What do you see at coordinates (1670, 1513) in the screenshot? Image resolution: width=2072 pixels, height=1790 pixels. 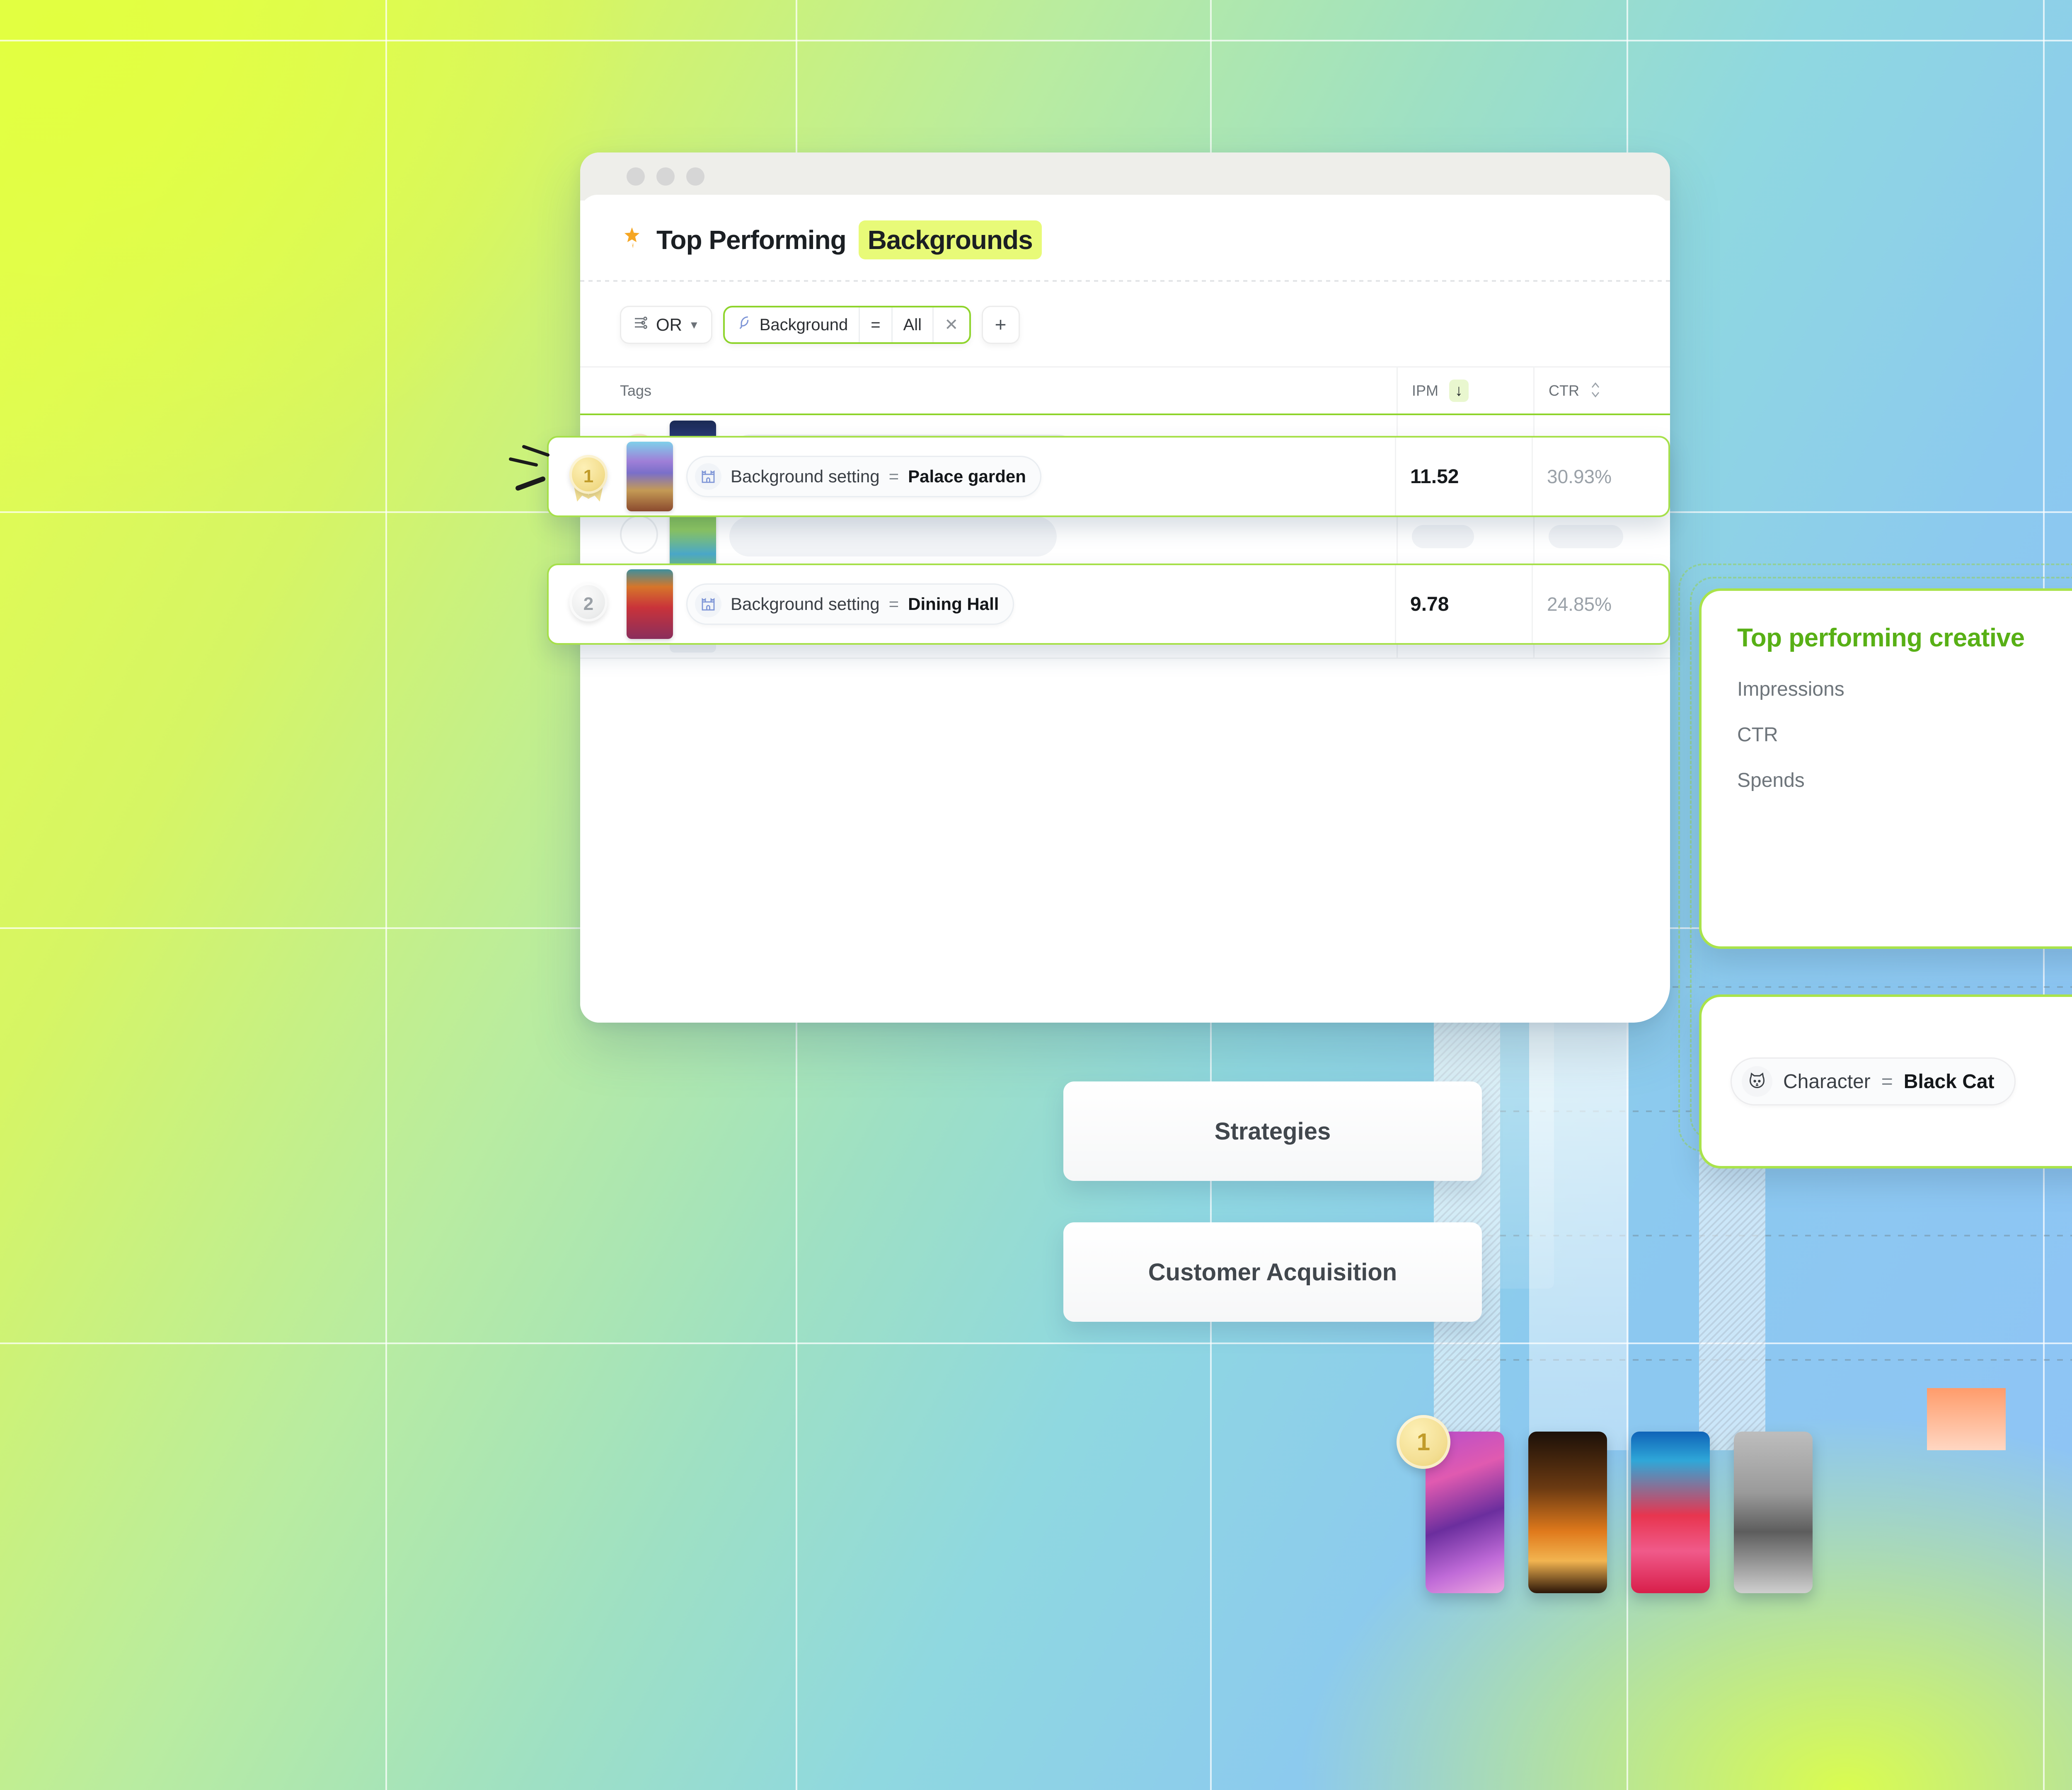 I see `creative-thumbnail-ads-burst` at bounding box center [1670, 1513].